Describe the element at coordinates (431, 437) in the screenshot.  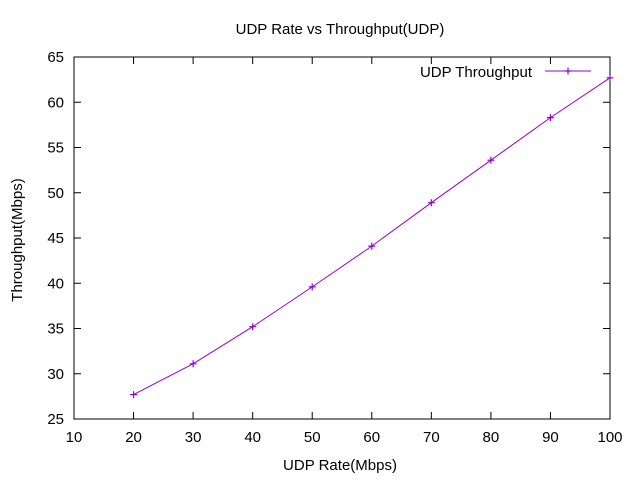
I see `x-tick-label: 70` at that location.